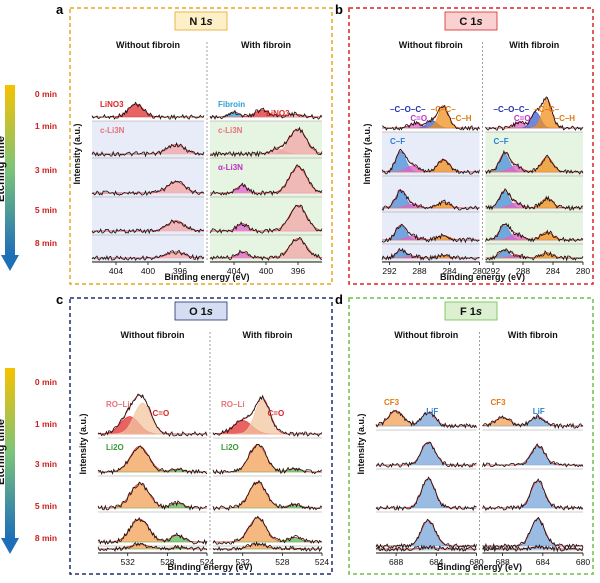 This screenshot has width=600, height=583. I want to click on etching-axis: Etching time 0 min 1 min 3 min 5 min 8 min, so click(28, 461).